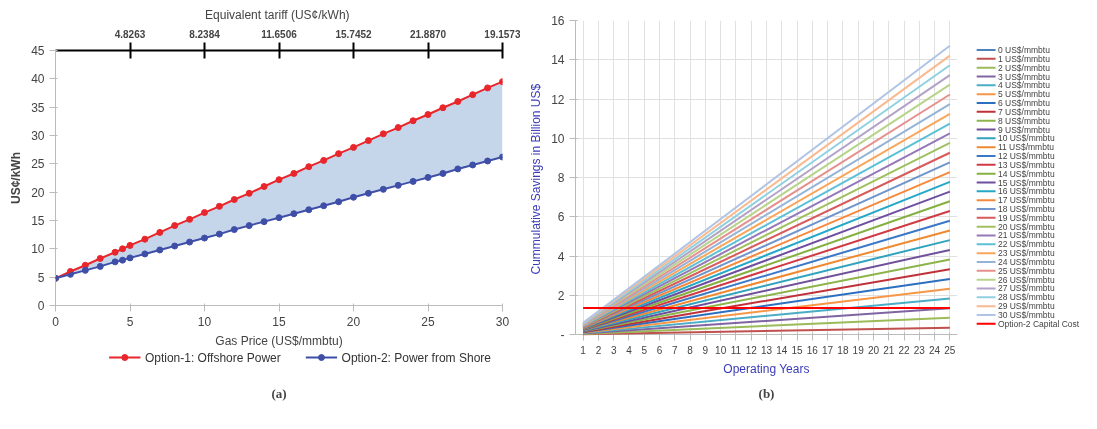 The width and height of the screenshot is (1097, 429). I want to click on y-tick-label: 20, so click(38, 192).